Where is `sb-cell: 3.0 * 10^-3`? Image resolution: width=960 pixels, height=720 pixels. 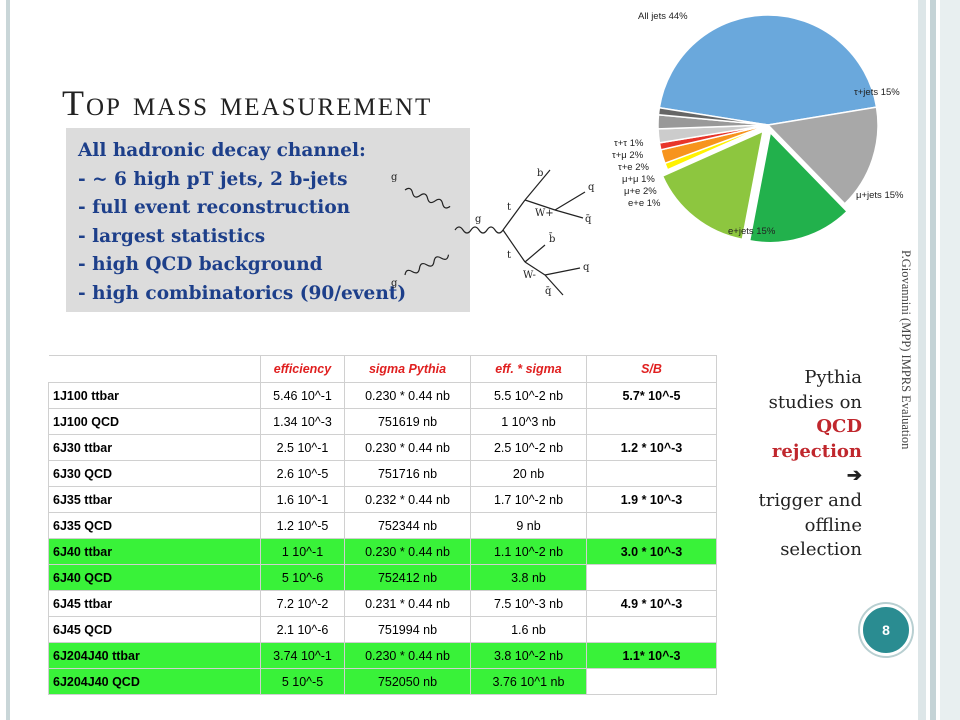
sb-cell: 3.0 * 10^-3 is located at coordinates (651, 551).